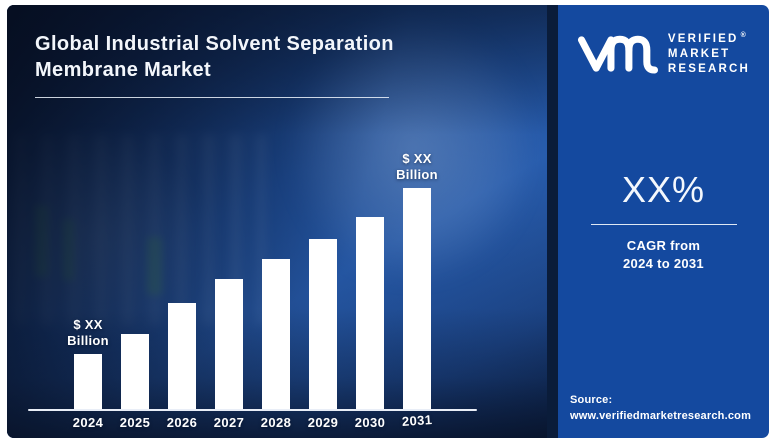 This screenshot has width=772, height=443. I want to click on title-line-2: Membrane Market, so click(123, 70).